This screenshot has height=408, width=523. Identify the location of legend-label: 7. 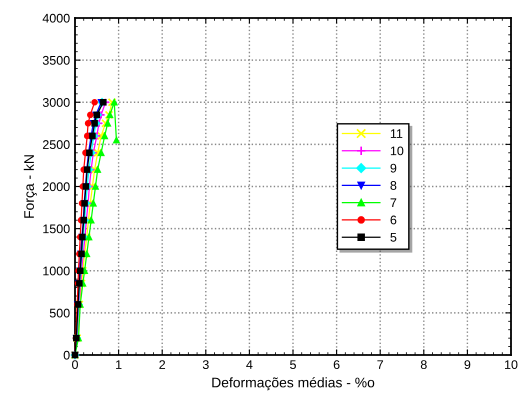
(393, 203).